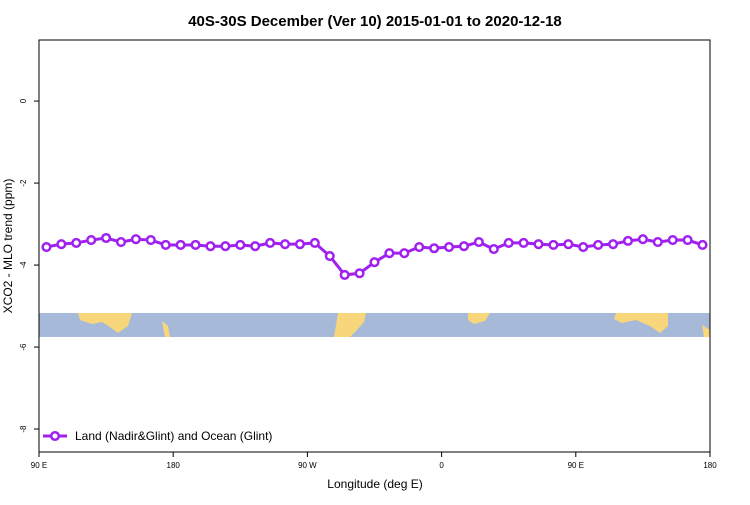 The height and width of the screenshot is (505, 750). Describe the element at coordinates (375, 256) in the screenshot. I see `data-line` at that location.